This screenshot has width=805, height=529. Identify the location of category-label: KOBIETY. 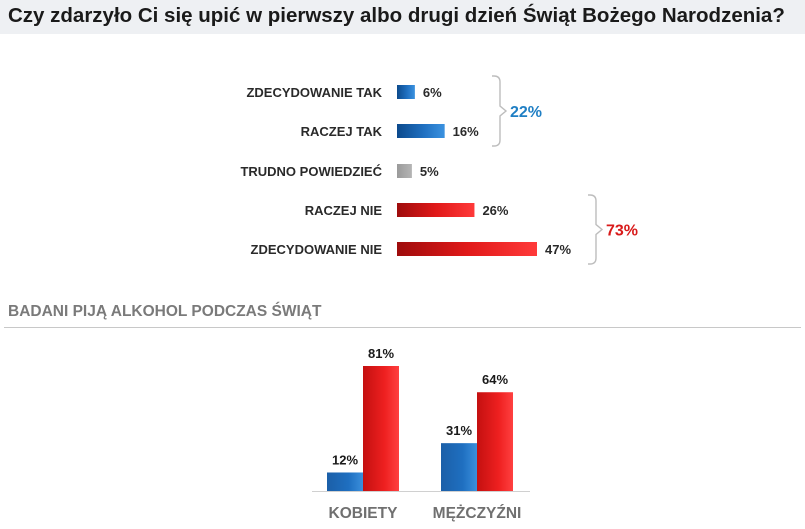
(364, 513).